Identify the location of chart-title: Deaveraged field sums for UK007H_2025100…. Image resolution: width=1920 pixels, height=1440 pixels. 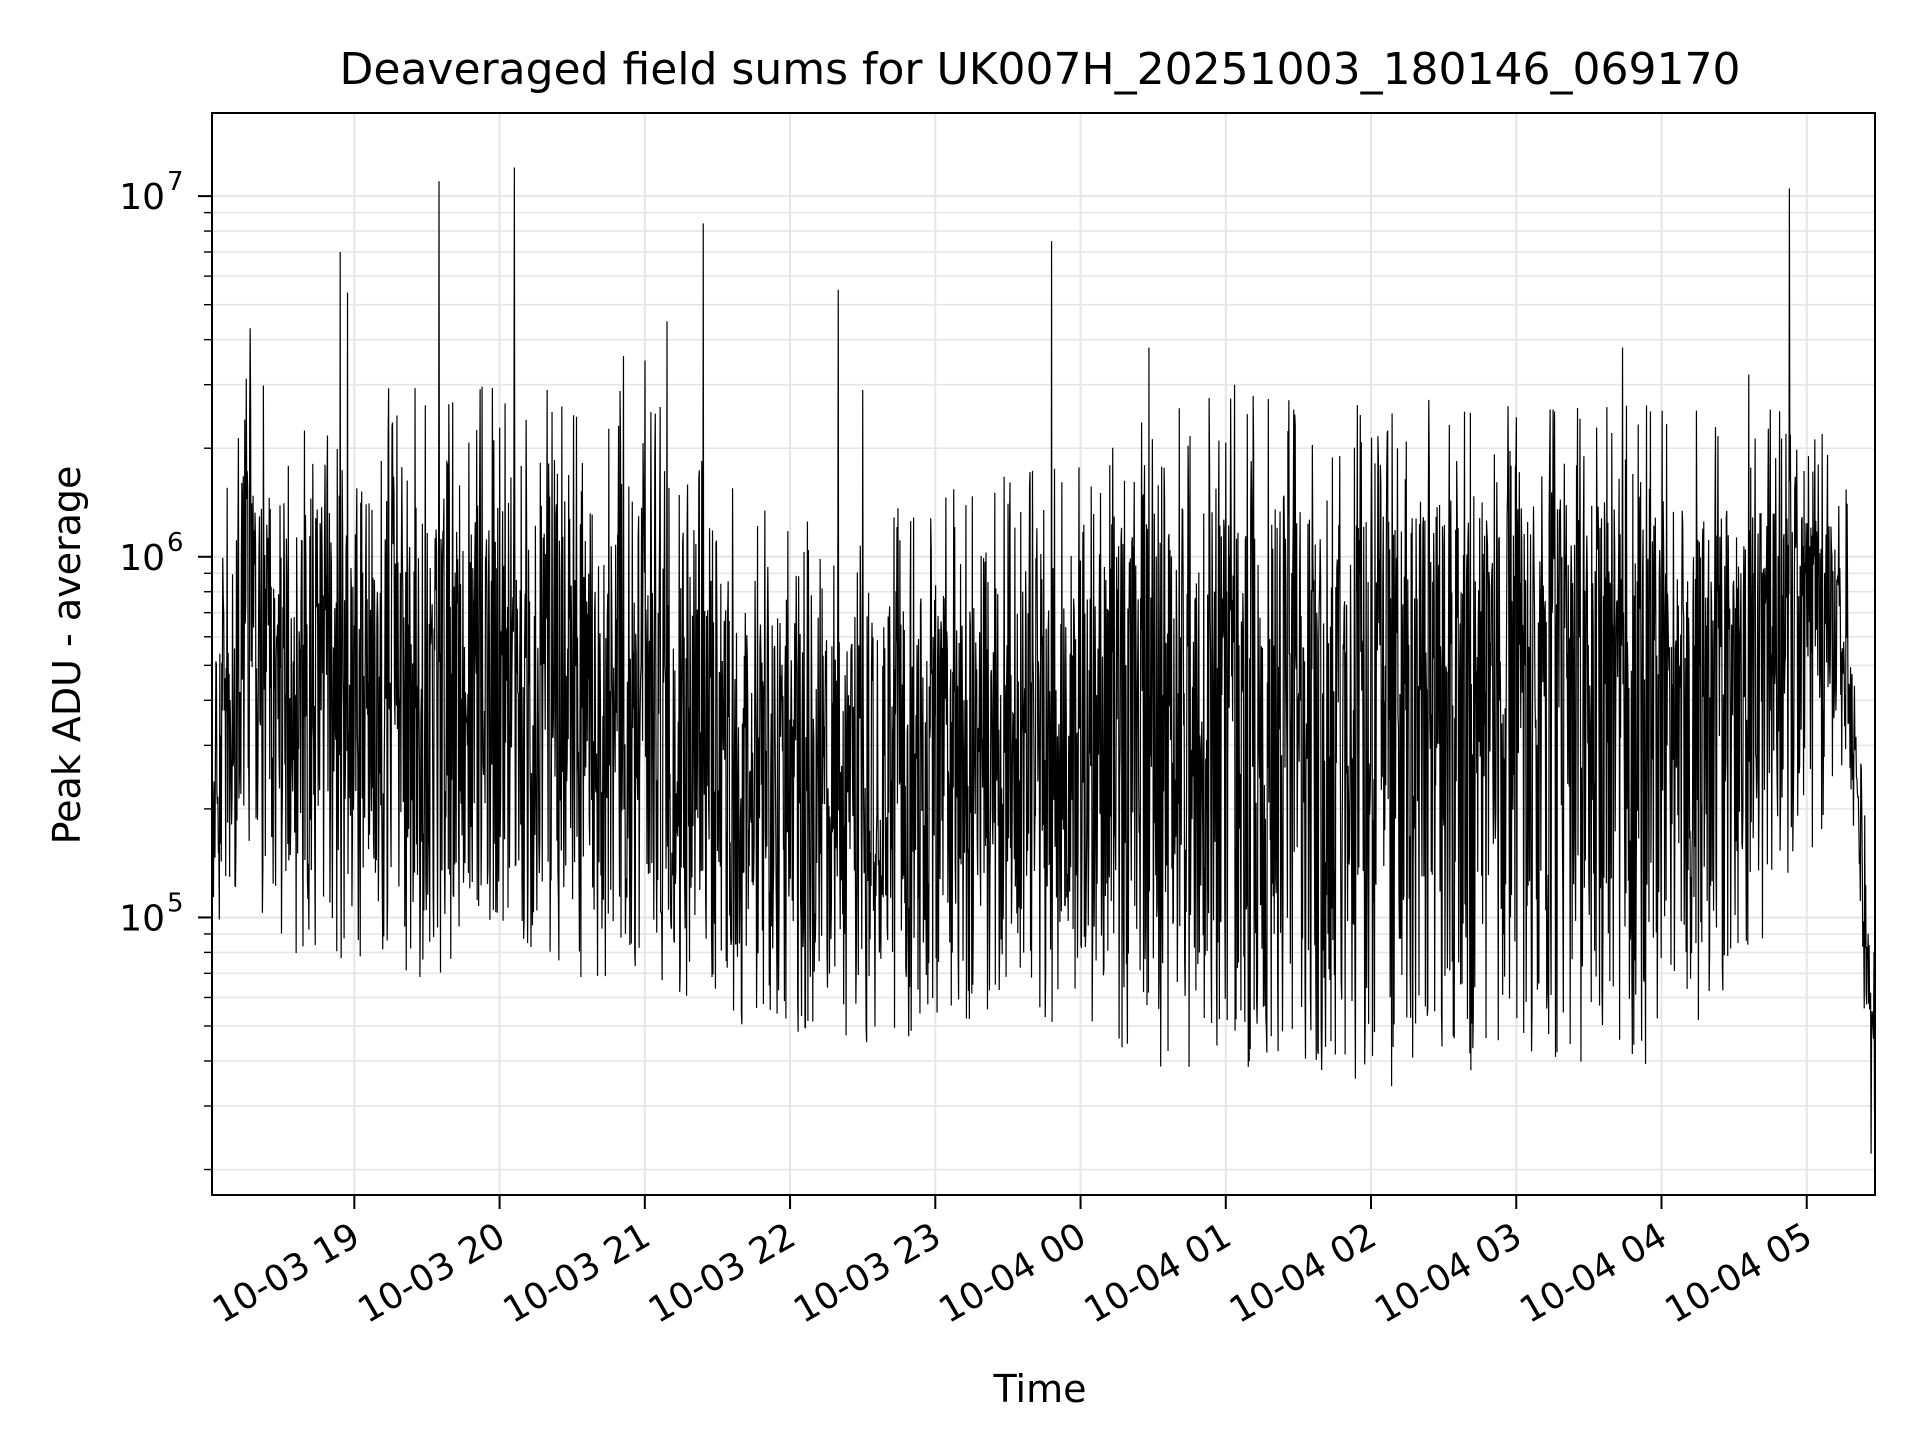
(1040, 69).